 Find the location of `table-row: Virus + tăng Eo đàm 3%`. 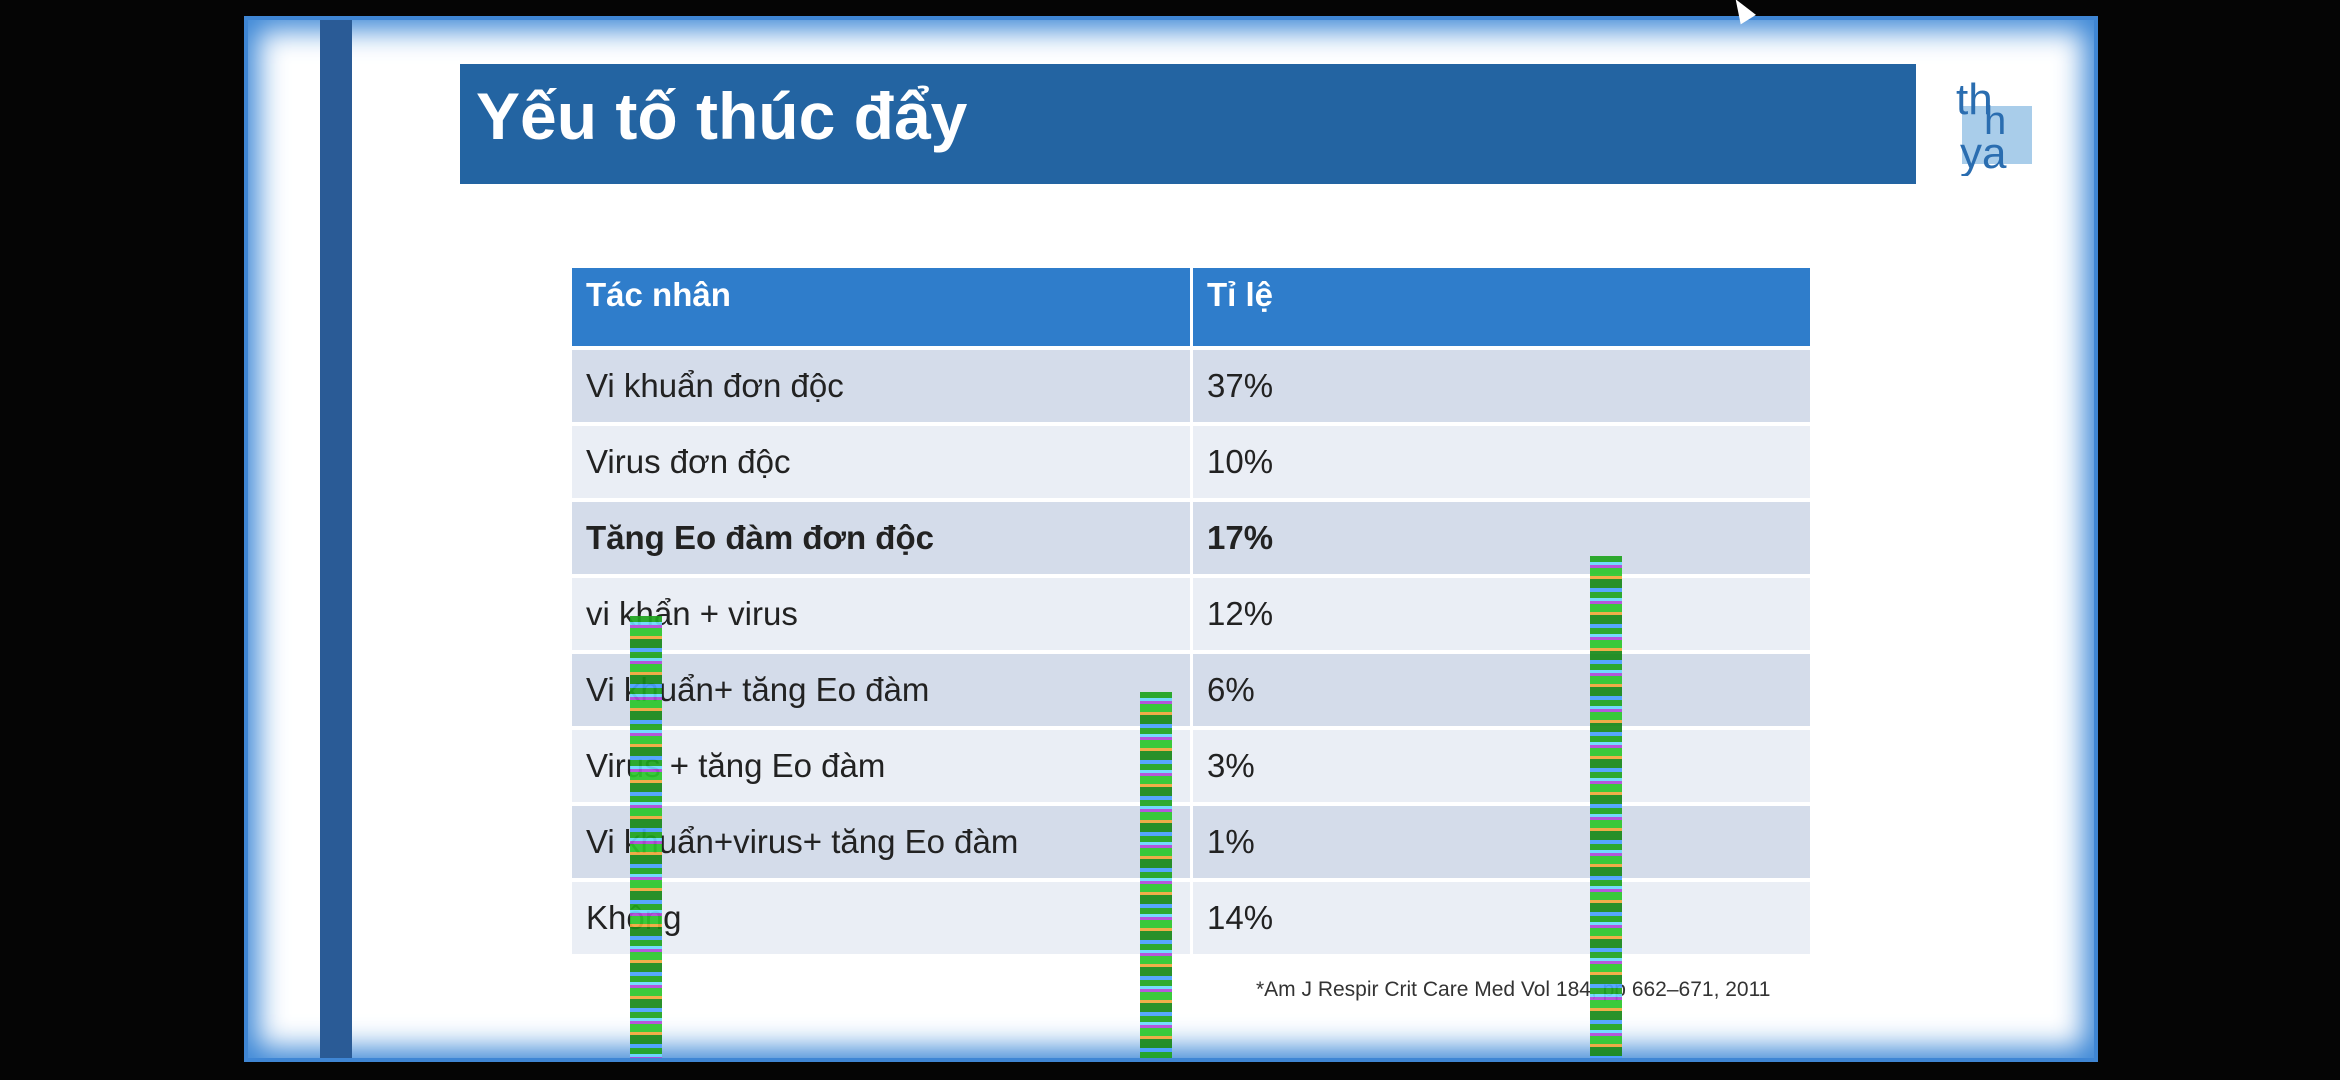

table-row: Virus + tăng Eo đàm 3% is located at coordinates (1191, 766).